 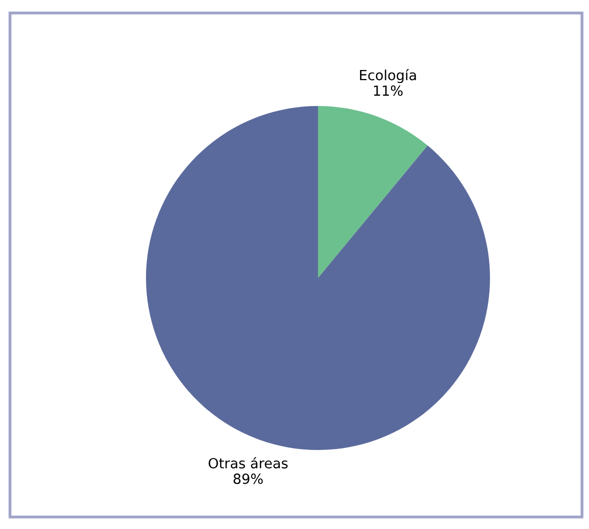 What do you see at coordinates (248, 462) in the screenshot?
I see `slice-label: Otras áreas` at bounding box center [248, 462].